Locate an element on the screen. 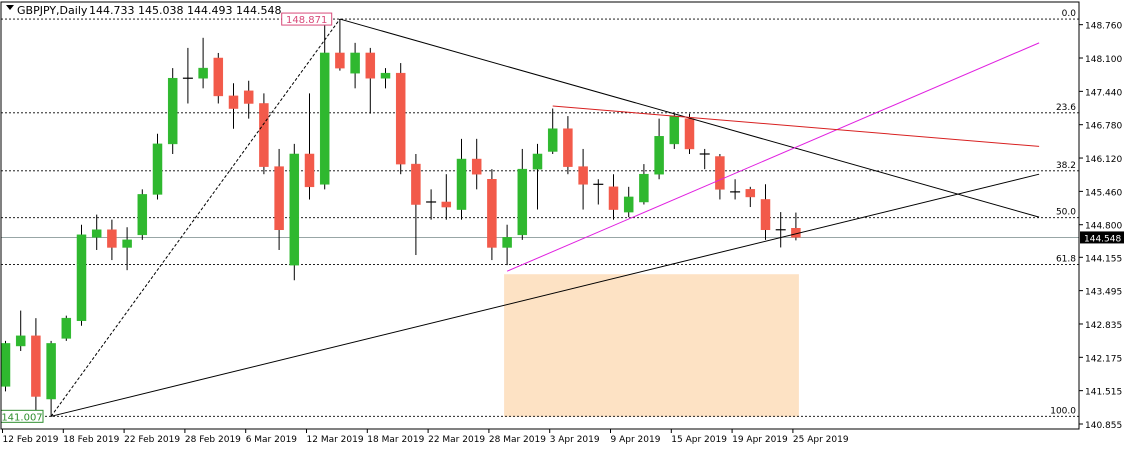 The width and height of the screenshot is (1125, 449). swing-low-label: 141.007 is located at coordinates (21, 417).